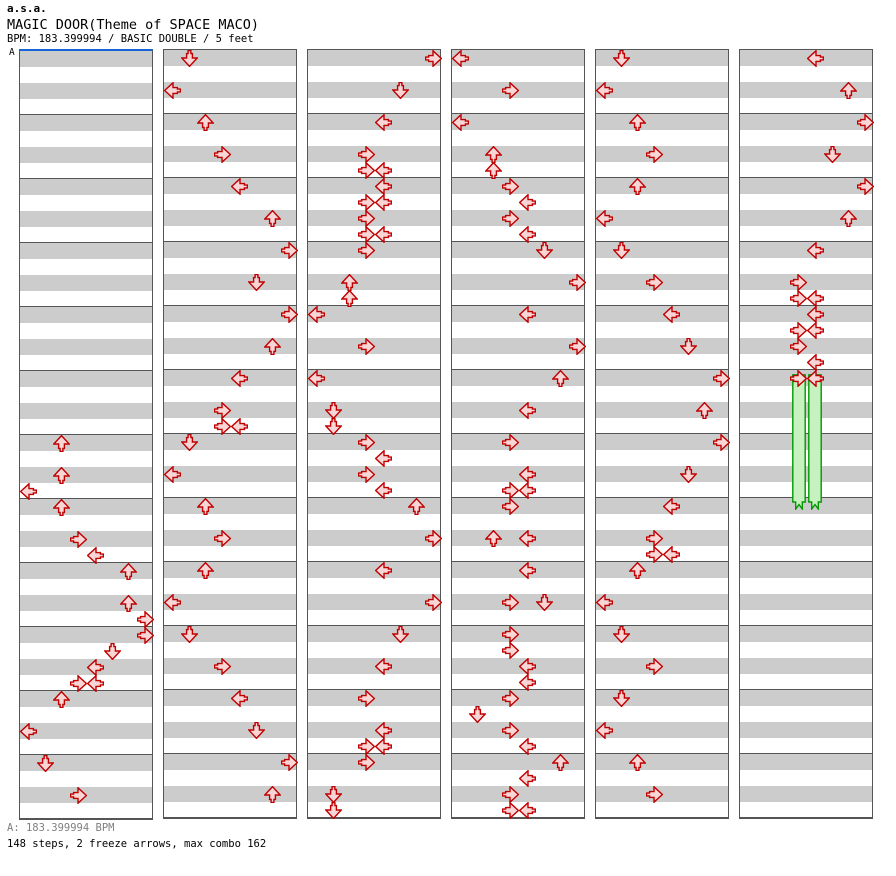 Image resolution: width=896 pixels, height=876 pixels. What do you see at coordinates (12, 52) in the screenshot?
I see `section-marker-a: A` at bounding box center [12, 52].